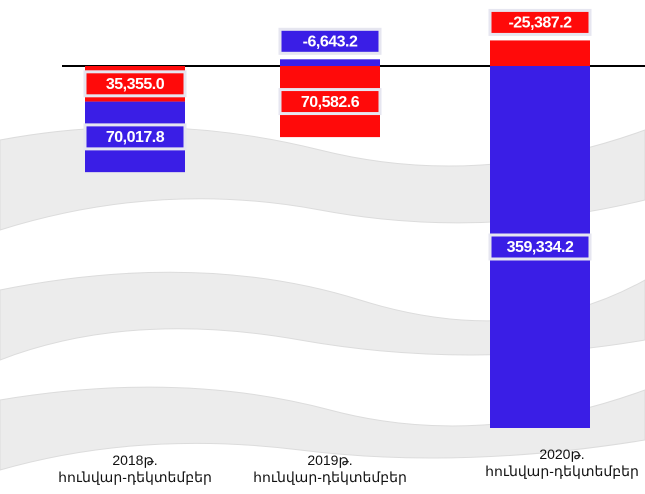 This screenshot has width=645, height=494. I want to click on value-label: -25,387.2, so click(540, 23).